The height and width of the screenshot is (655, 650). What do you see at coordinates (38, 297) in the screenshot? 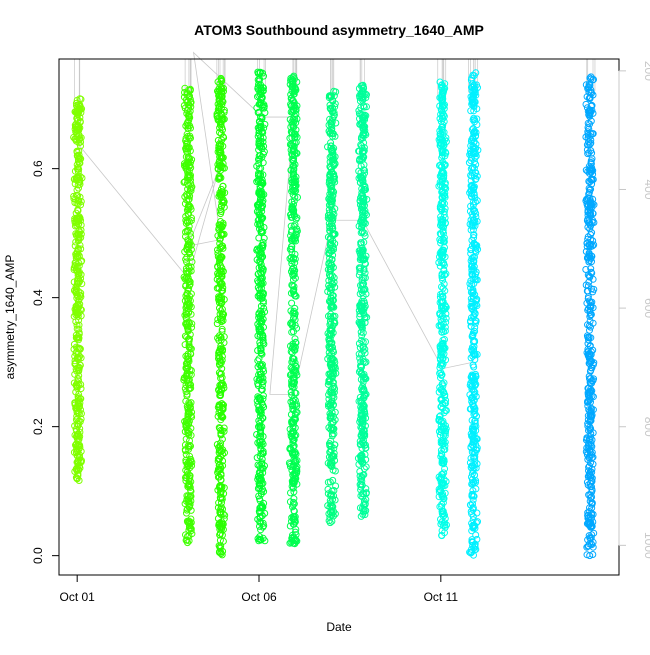
I see `y-tick-label: 0.4` at bounding box center [38, 297].